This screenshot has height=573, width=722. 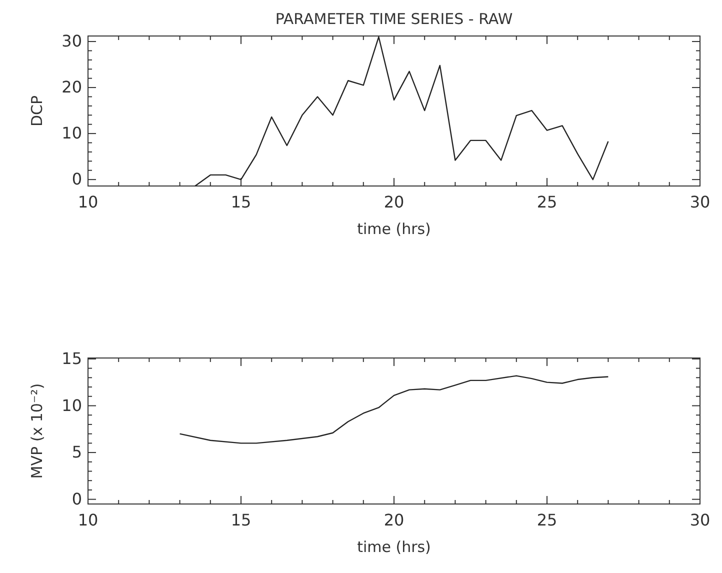 What do you see at coordinates (72, 358) in the screenshot?
I see `y-tick-label: 15` at bounding box center [72, 358].